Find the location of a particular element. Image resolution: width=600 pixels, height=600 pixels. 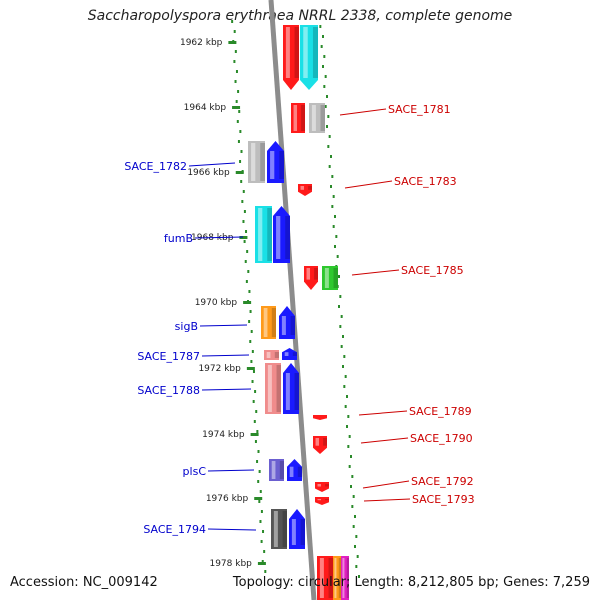

gene-label: SACE_1785 is located at coordinates (432, 270).